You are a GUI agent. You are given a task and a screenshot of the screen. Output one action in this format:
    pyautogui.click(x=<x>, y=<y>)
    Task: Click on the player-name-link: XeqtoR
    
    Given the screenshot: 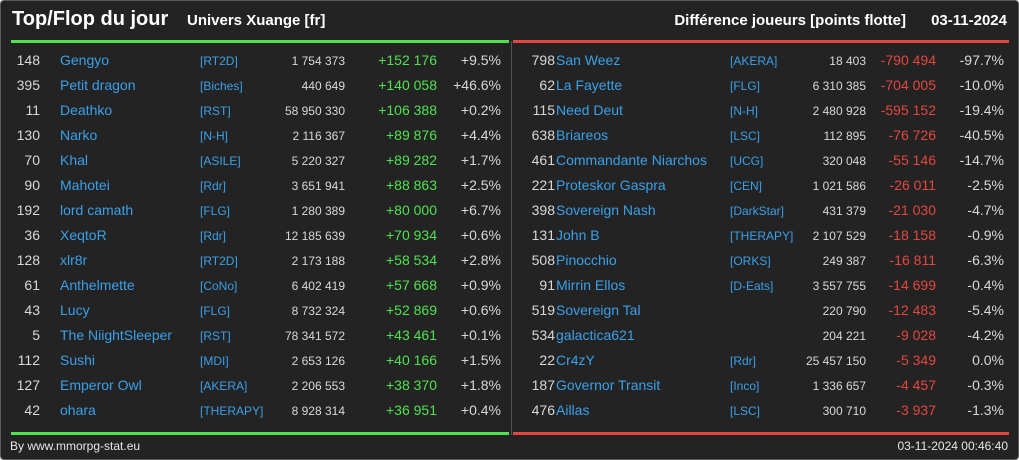 What is the action you would take?
    pyautogui.click(x=83, y=235)
    